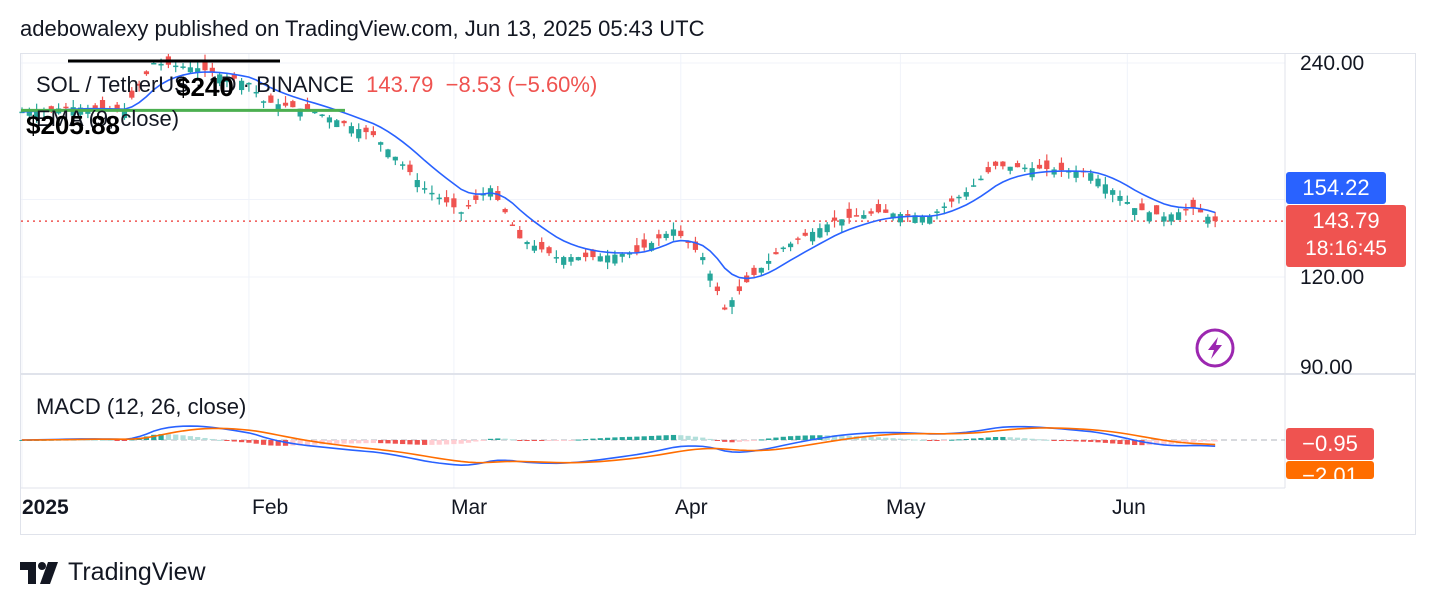 The height and width of the screenshot is (606, 1436). Describe the element at coordinates (691, 507) in the screenshot. I see `x-label-apr: Apr` at that location.